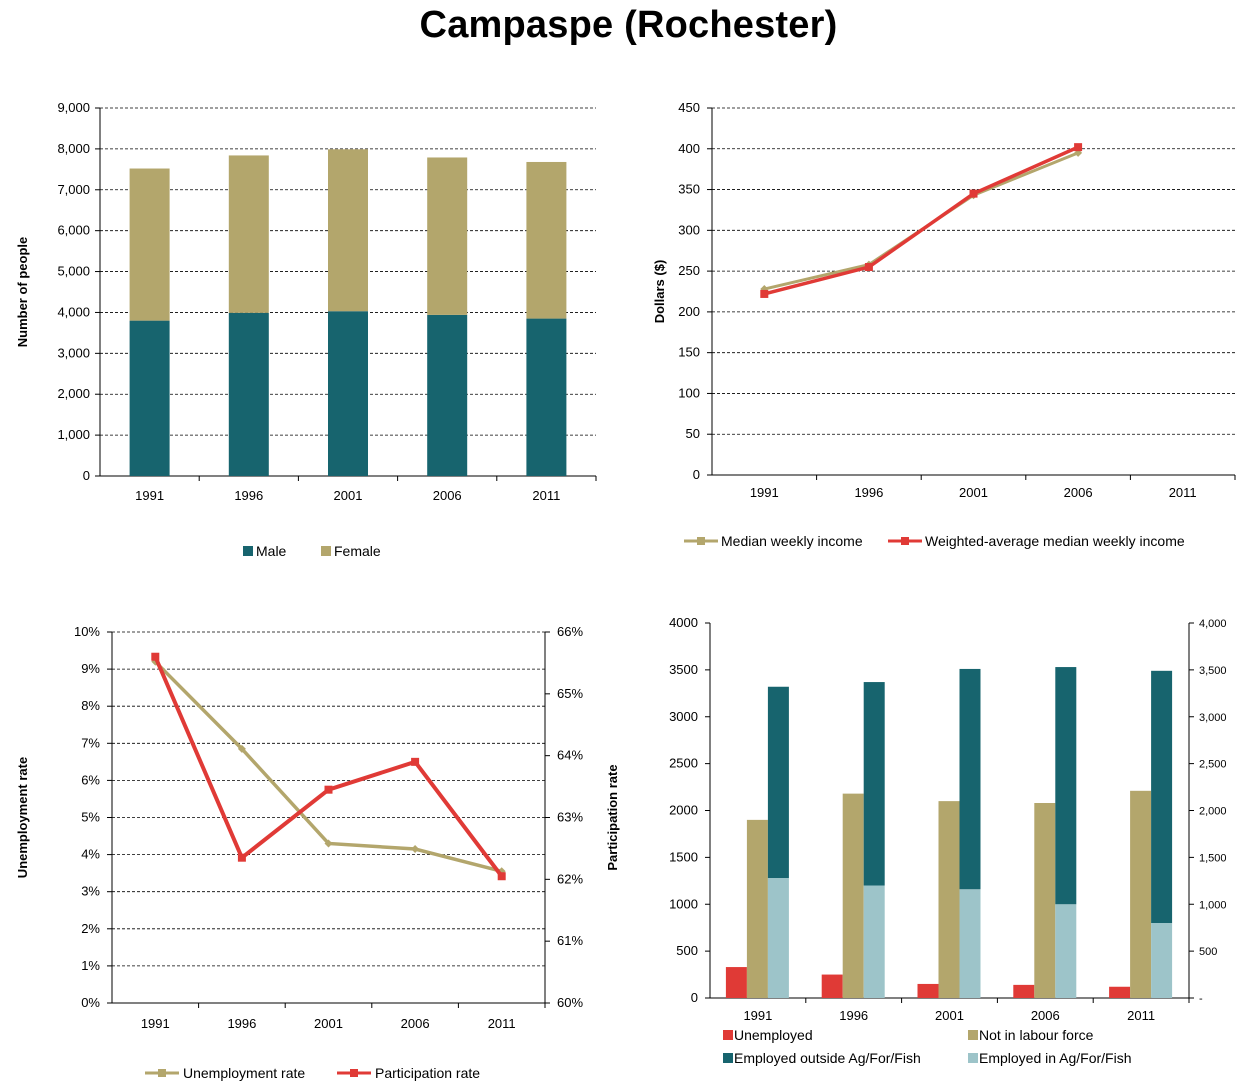 The image size is (1257, 1089). Describe the element at coordinates (1201, 999) in the screenshot. I see `labour-ytick-right-label: -` at that location.